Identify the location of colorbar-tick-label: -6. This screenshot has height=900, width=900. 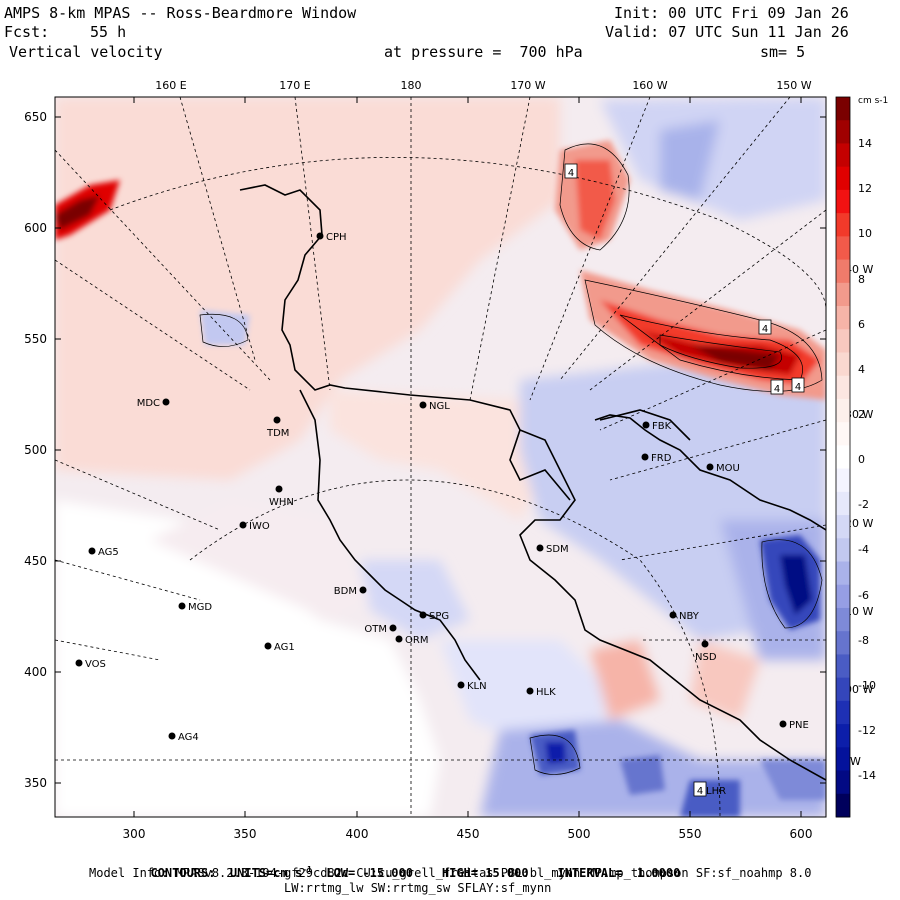
(863, 595).